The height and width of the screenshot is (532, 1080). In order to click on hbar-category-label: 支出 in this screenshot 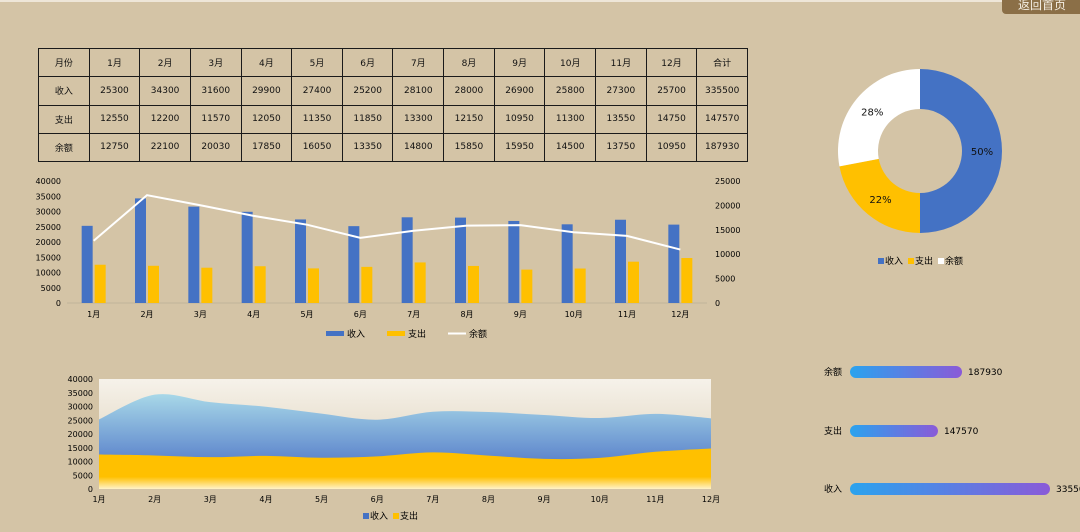, I will do `click(833, 431)`.